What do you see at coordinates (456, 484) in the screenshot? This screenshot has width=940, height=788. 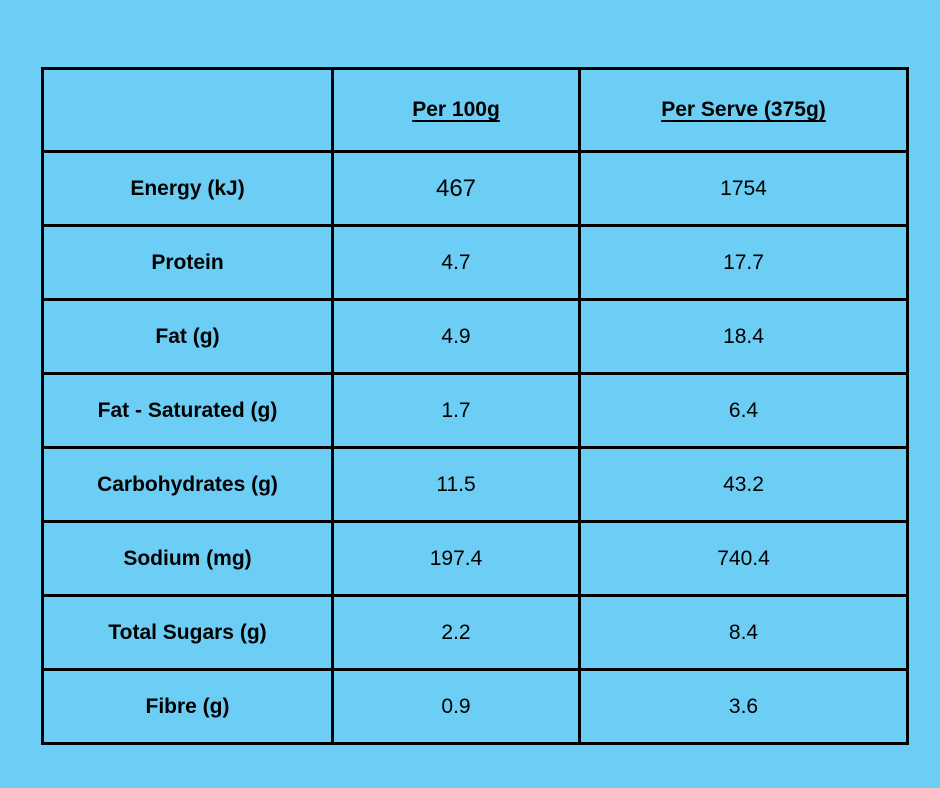 I see `value-per-100g: 11.5` at bounding box center [456, 484].